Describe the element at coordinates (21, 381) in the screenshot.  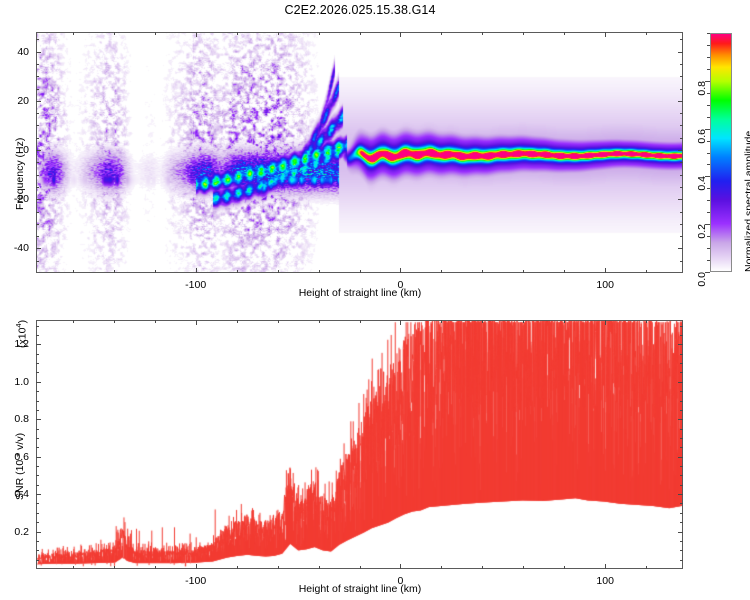
I see `y-tick-label: 1.0` at that location.